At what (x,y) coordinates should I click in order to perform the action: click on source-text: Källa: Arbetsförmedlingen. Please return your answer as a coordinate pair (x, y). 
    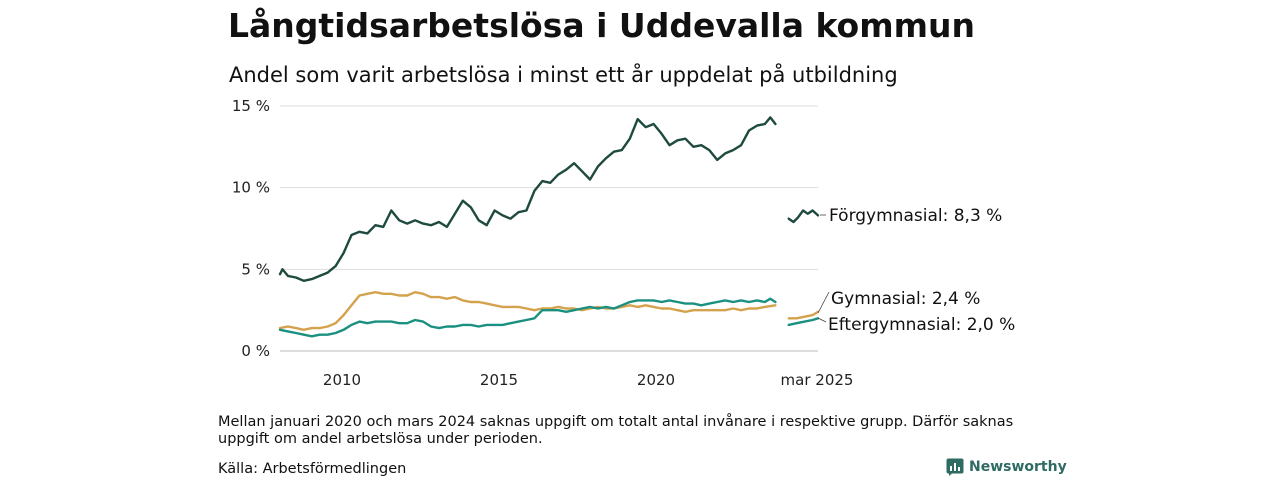
    Looking at the image, I should click on (312, 469).